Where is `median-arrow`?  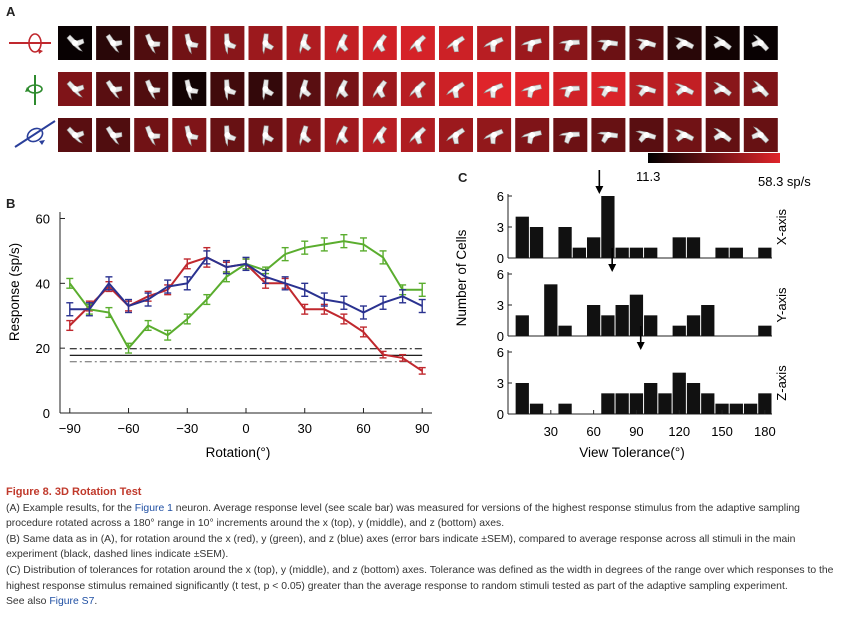 median-arrow is located at coordinates (640, 338).